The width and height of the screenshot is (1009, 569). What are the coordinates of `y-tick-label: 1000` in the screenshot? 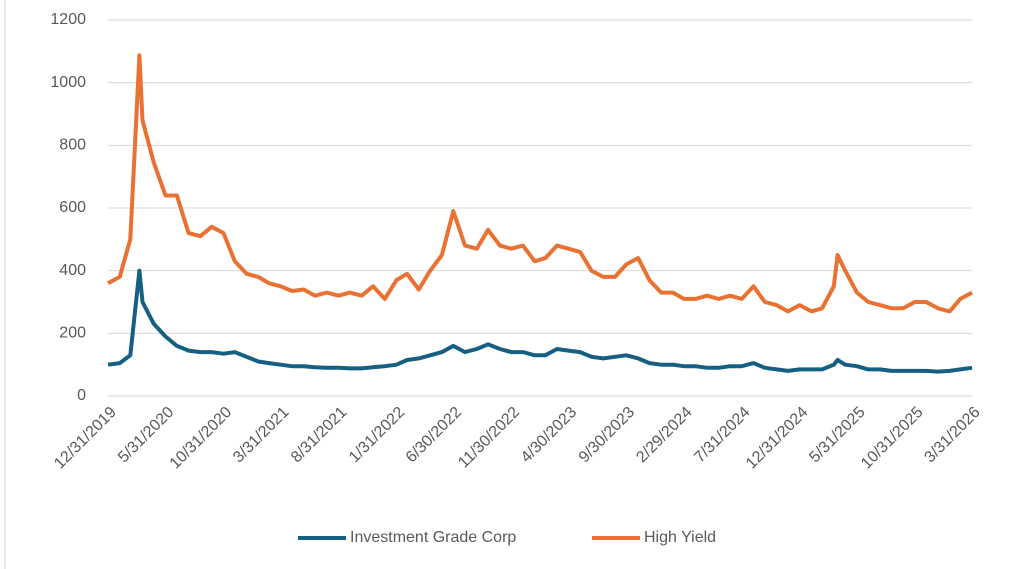 It's located at (68, 82).